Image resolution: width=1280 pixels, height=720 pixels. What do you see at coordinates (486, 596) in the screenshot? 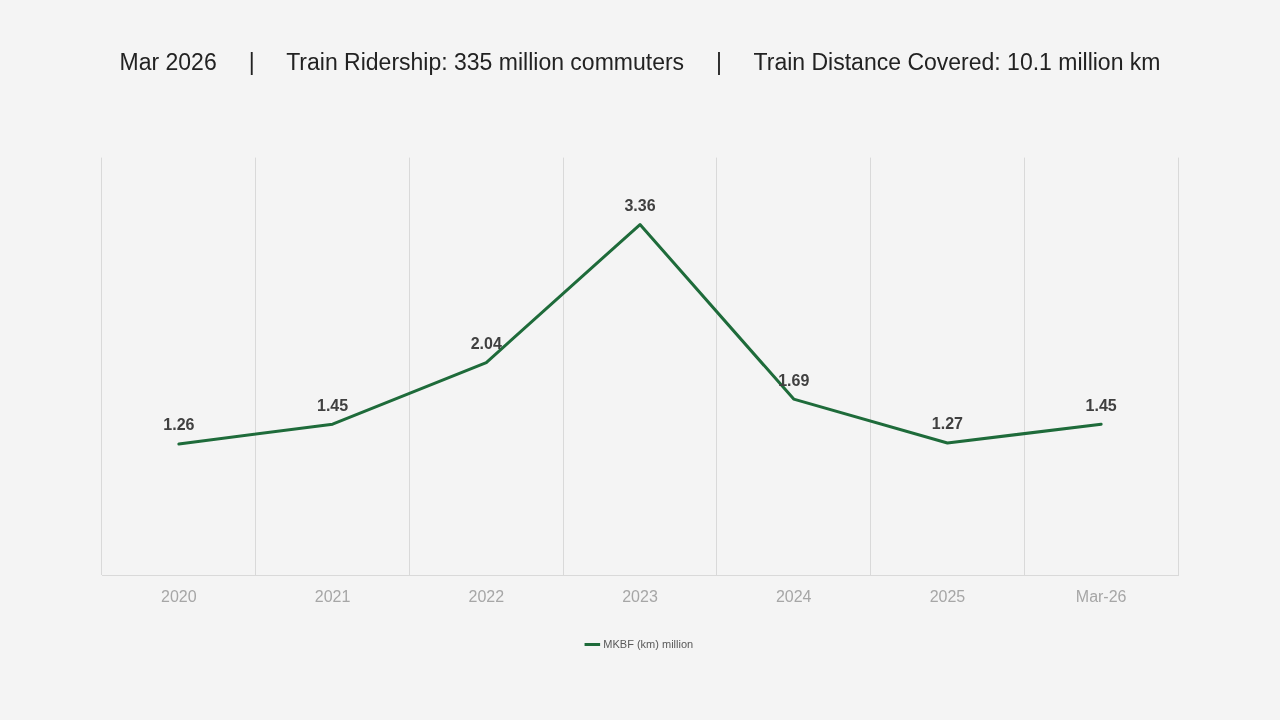
I see `x-tick-label: 2022` at bounding box center [486, 596].